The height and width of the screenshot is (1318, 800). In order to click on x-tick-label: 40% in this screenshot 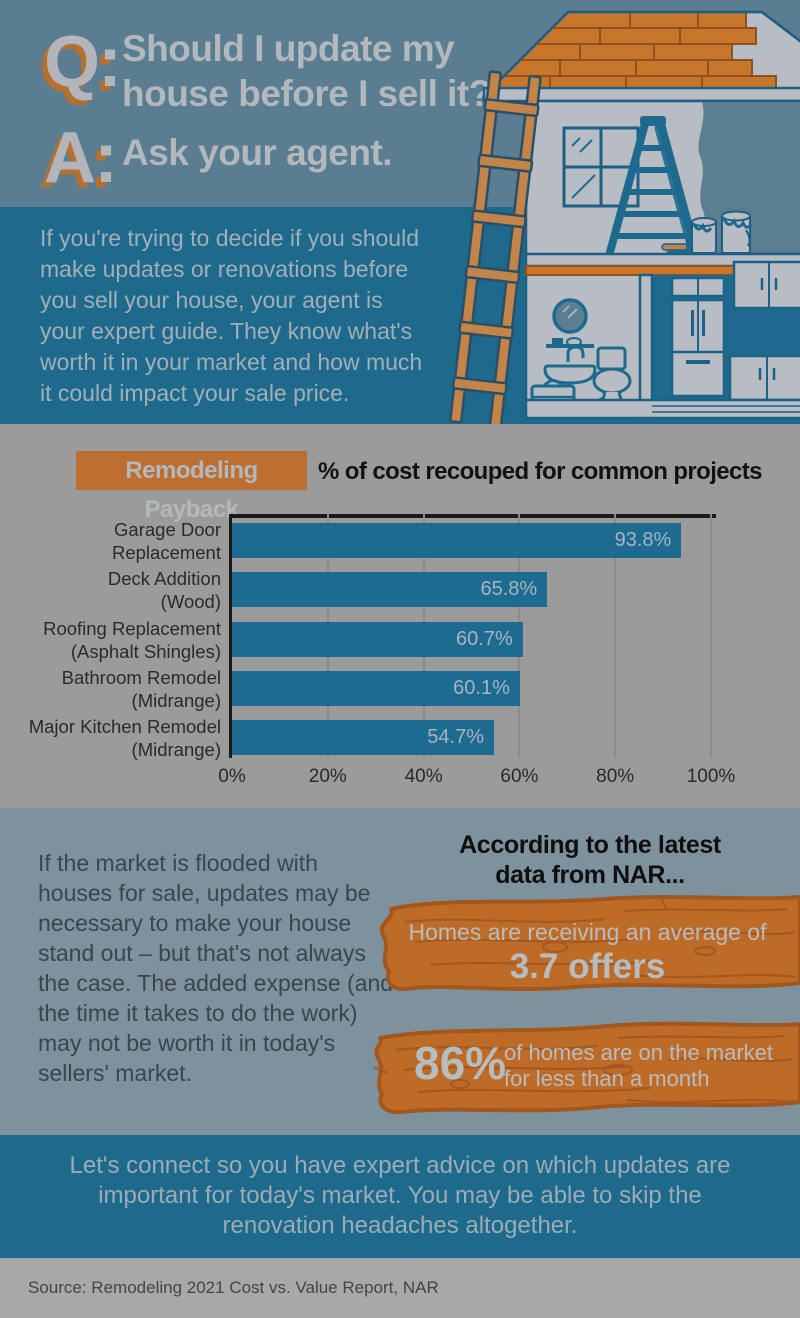, I will do `click(423, 776)`.